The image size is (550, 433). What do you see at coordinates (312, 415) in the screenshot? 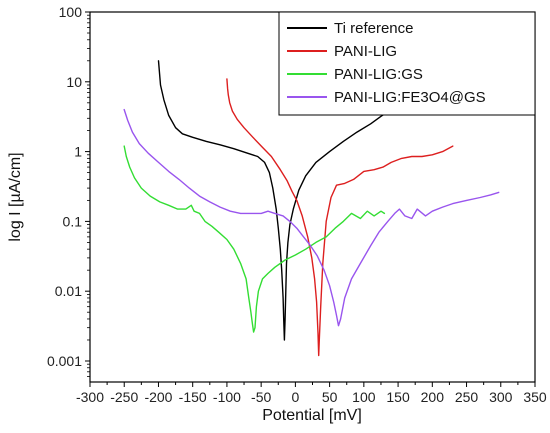
I see `x-axis-title: Potential [mV]` at bounding box center [312, 415].